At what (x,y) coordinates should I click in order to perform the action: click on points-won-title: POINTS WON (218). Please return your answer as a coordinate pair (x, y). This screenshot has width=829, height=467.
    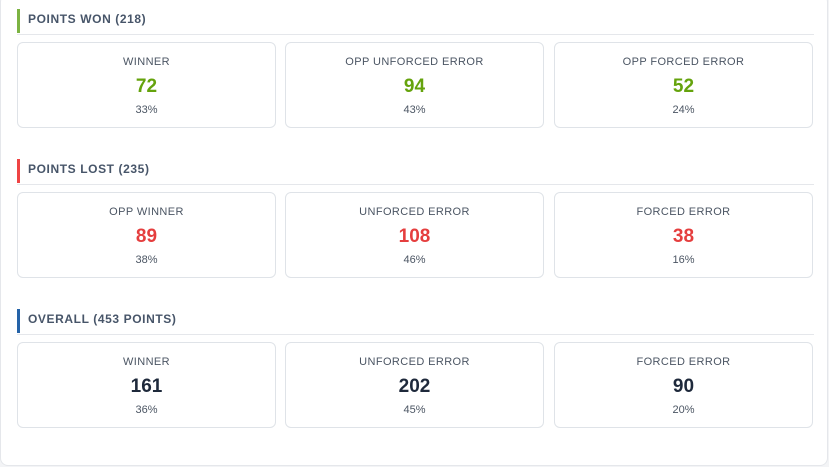
    Looking at the image, I should click on (87, 19).